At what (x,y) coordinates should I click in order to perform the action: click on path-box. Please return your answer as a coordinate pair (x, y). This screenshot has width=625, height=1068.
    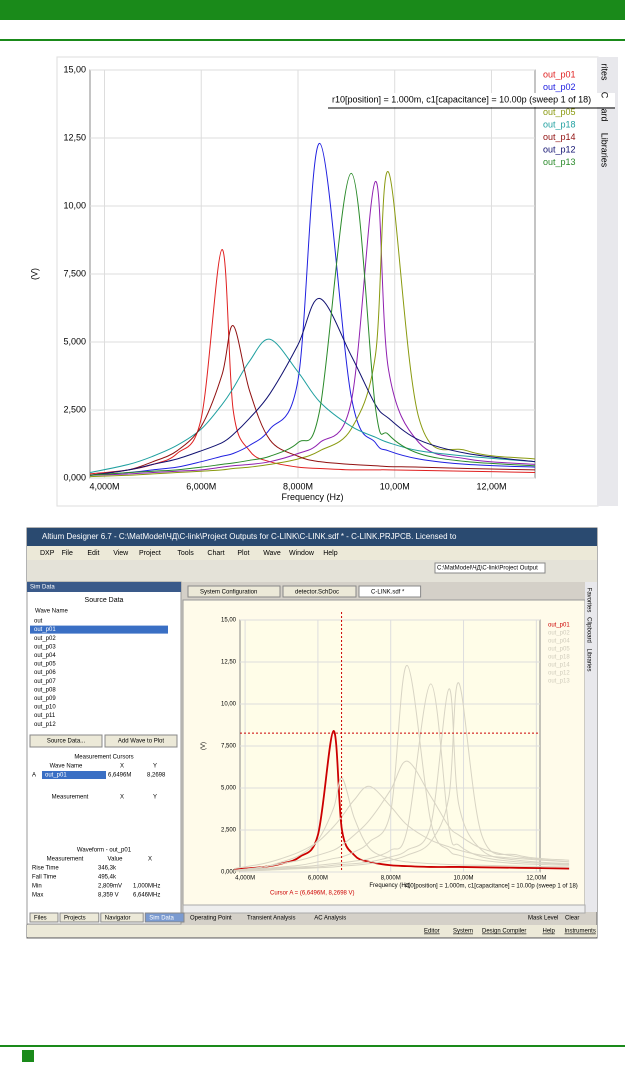
    Looking at the image, I should click on (490, 568).